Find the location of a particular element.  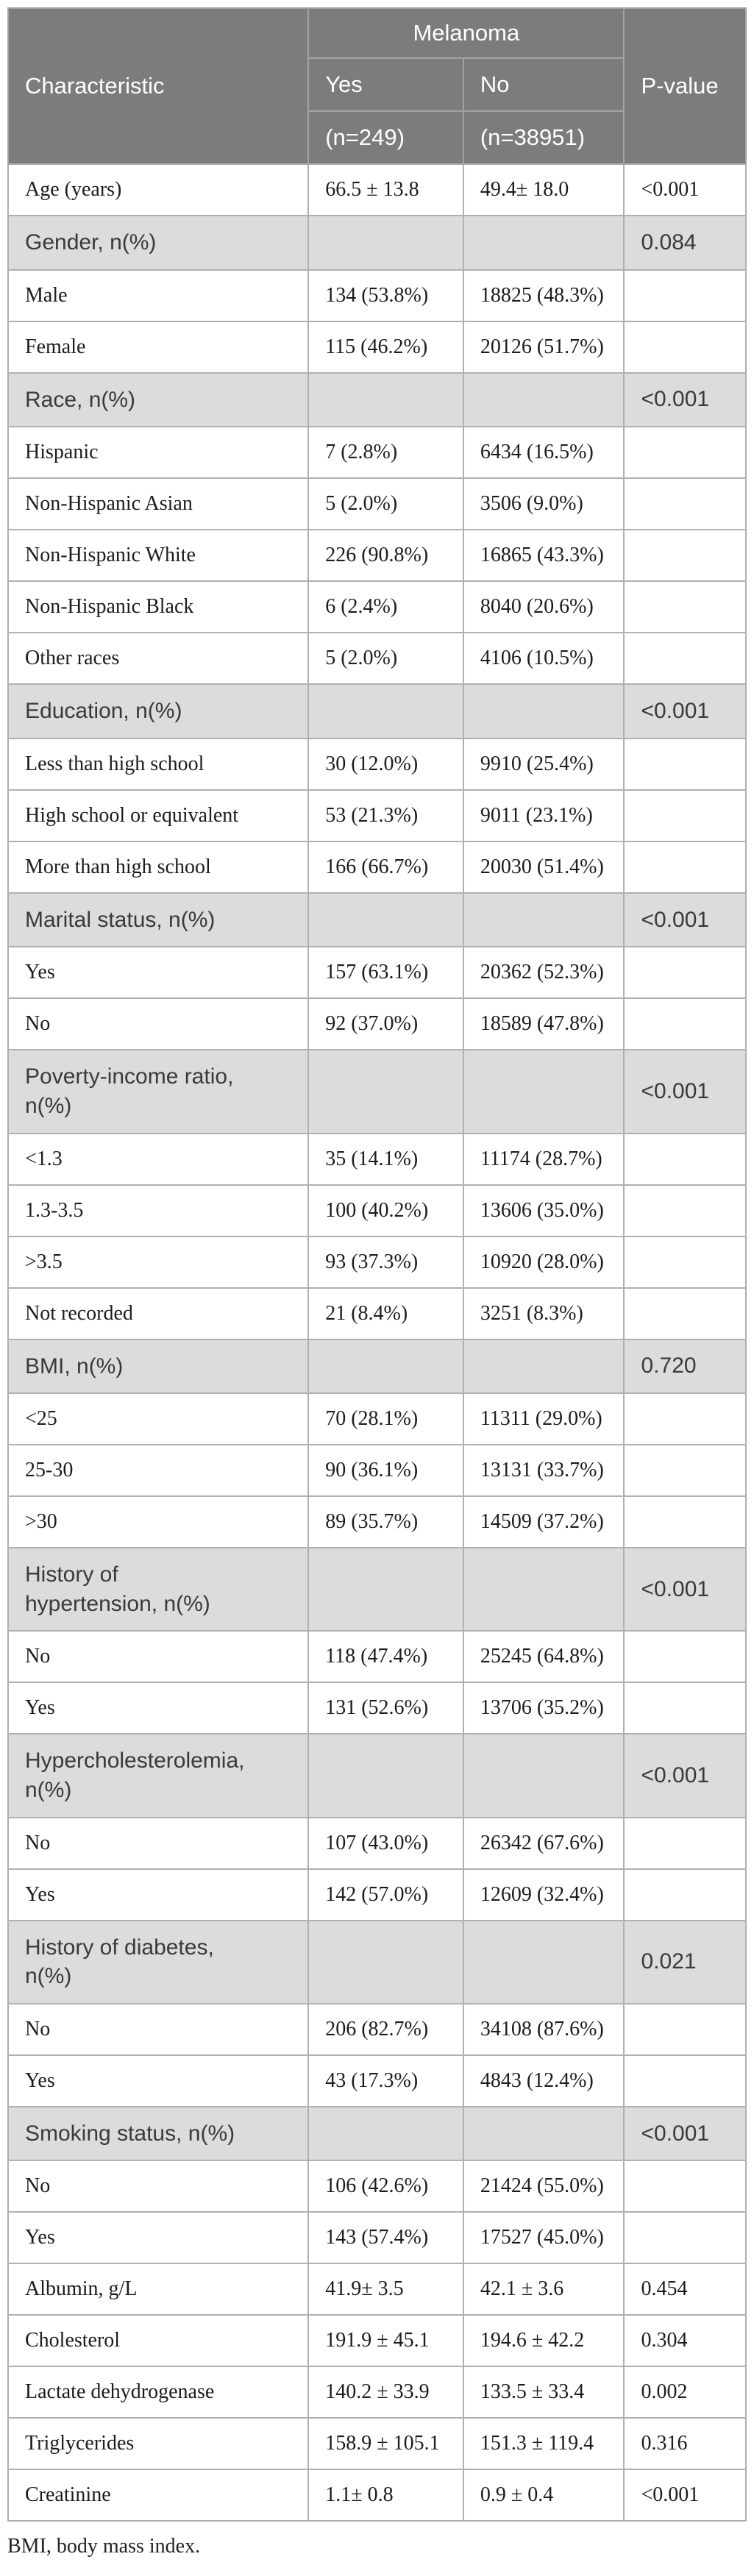

cell-melanoma-yes: 89 (35.7%) is located at coordinates (385, 1522).